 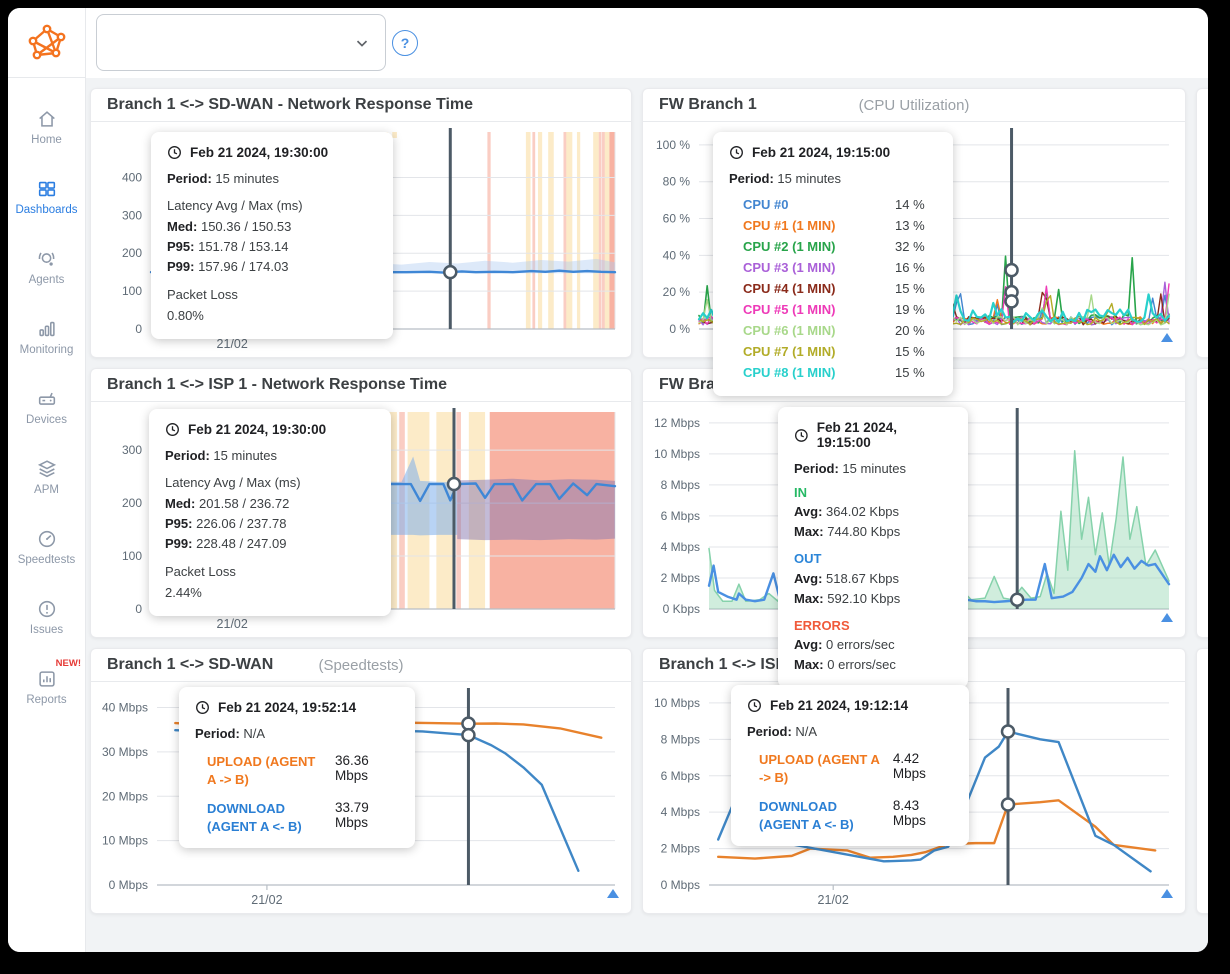 What do you see at coordinates (46, 609) in the screenshot?
I see `issues-icon` at bounding box center [46, 609].